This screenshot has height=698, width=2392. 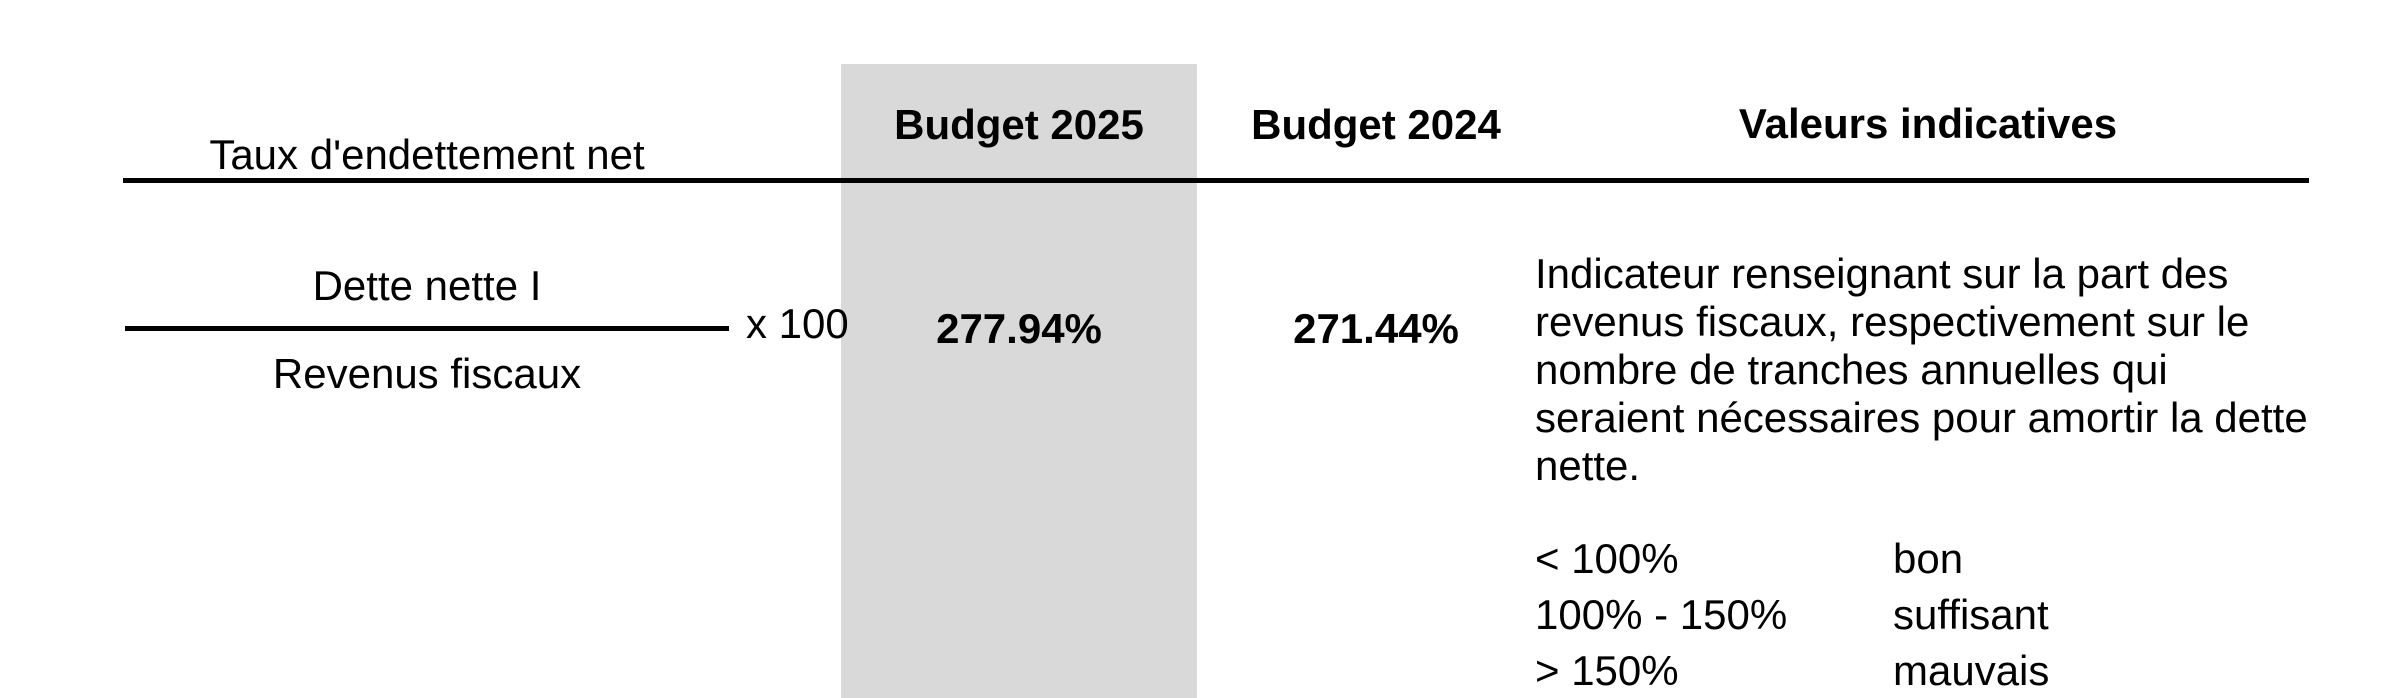 I want to click on description-line: nombre de tranches annuelles qui, so click(x=1851, y=369).